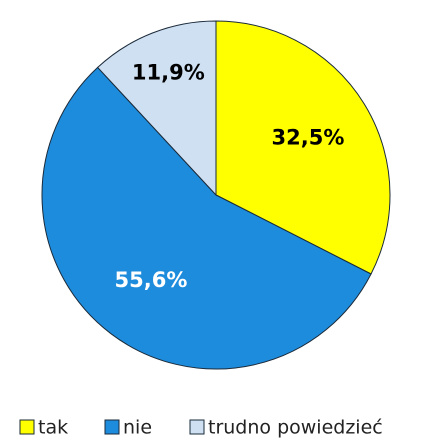  What do you see at coordinates (137, 428) in the screenshot?
I see `legend-label: nie` at bounding box center [137, 428].